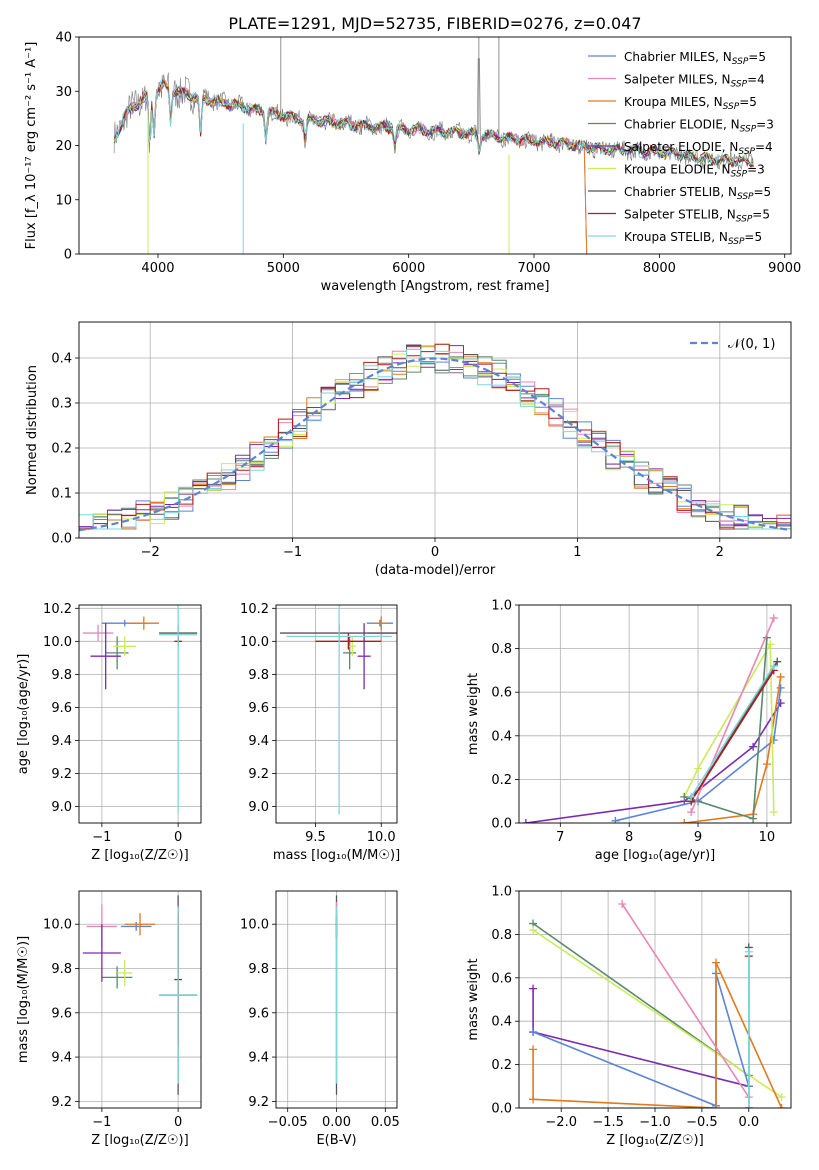 Image resolution: width=819 pixels, height=1170 pixels. I want to click on legend-label: Salpeter ELODIE, NSSP=4, so click(698, 148).